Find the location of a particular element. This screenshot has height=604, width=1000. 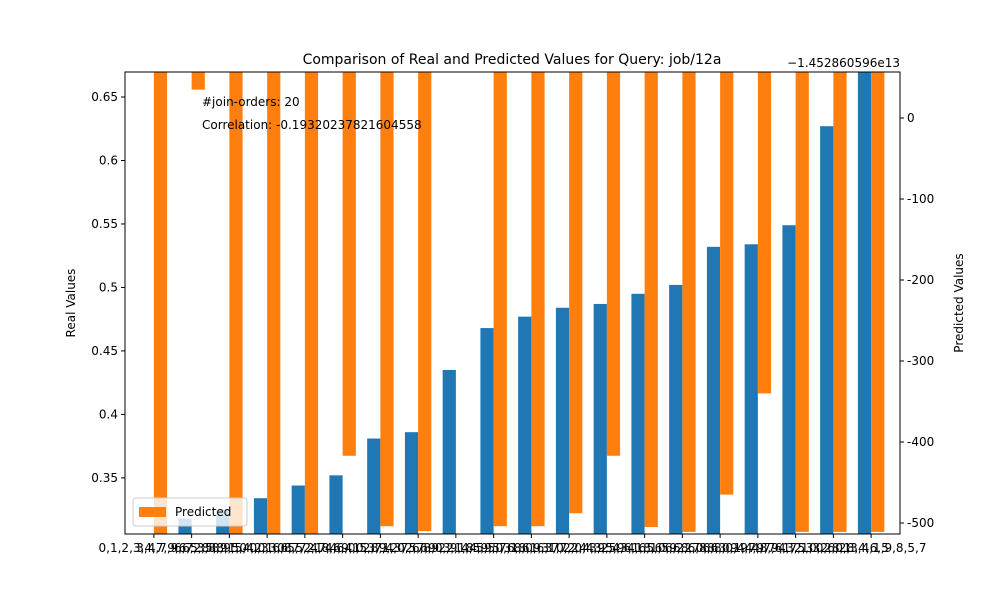

x-tick-label: 7,2,0,4,9,5,3,1,8,6 is located at coordinates (607, 548).